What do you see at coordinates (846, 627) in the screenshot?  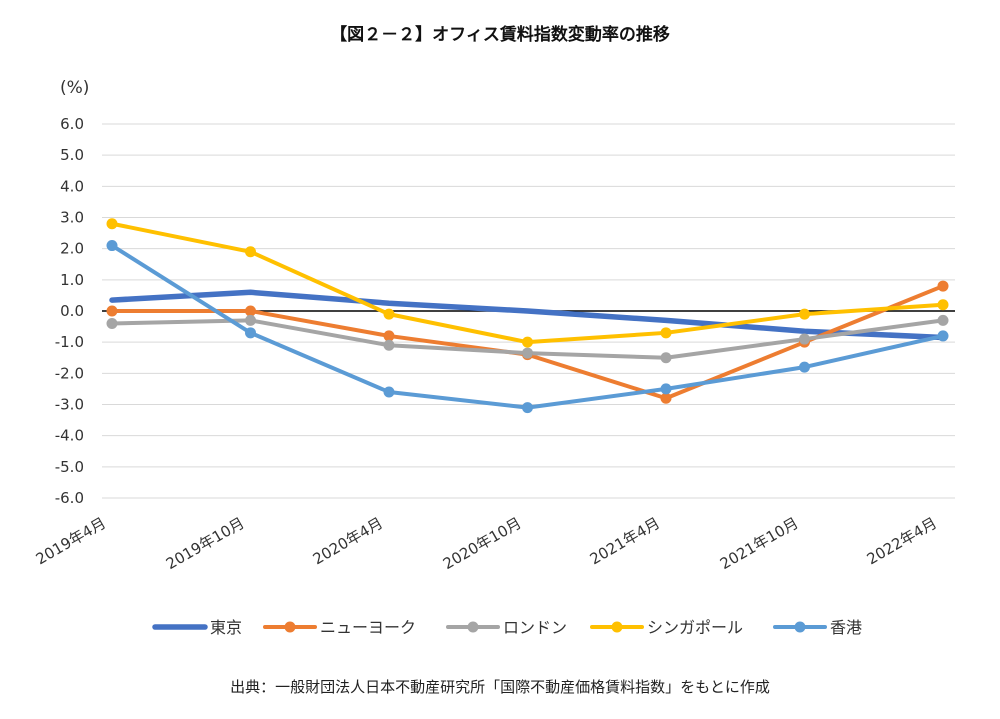 I see `legend-label: 香港` at bounding box center [846, 627].